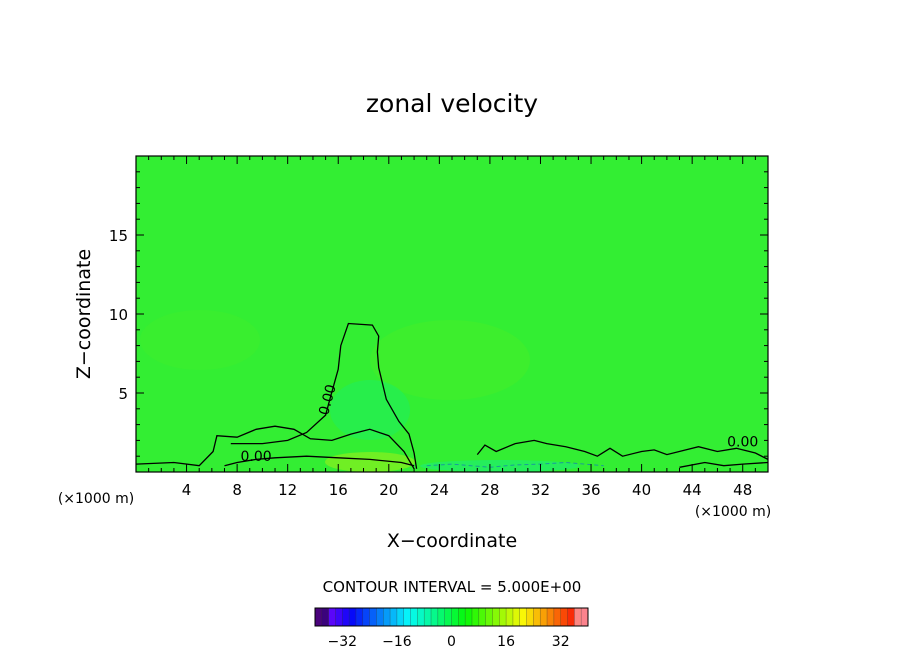  I want to click on contour-labels: 0.00 0.00 0.00, so click(499, 424).